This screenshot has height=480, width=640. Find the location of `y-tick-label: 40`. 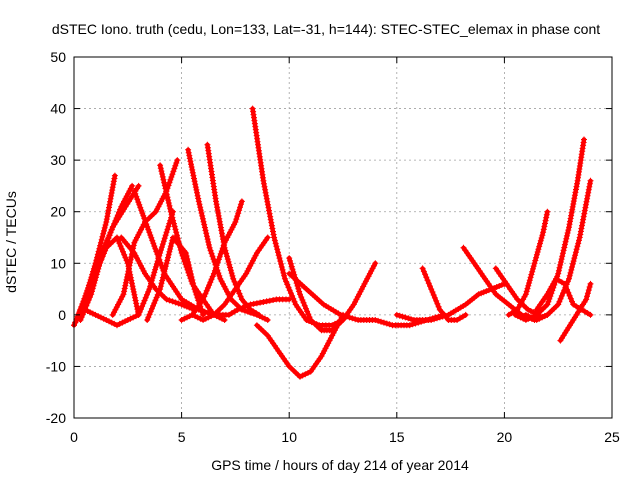

y-tick-label: 40 is located at coordinates (58, 109).